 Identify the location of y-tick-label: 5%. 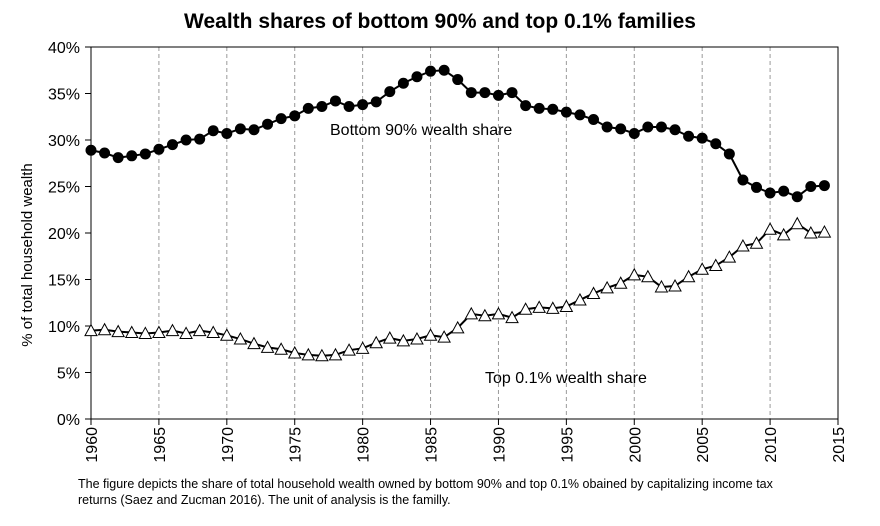
(68, 374).